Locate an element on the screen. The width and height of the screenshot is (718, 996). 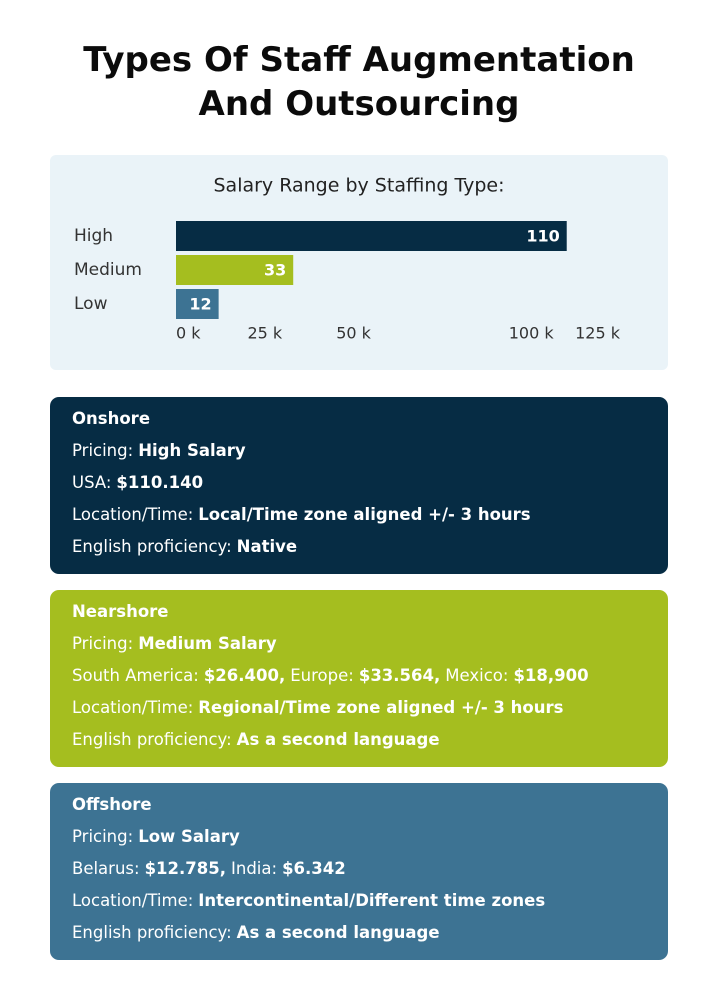
card-line: USA: $110.140 is located at coordinates (370, 489).